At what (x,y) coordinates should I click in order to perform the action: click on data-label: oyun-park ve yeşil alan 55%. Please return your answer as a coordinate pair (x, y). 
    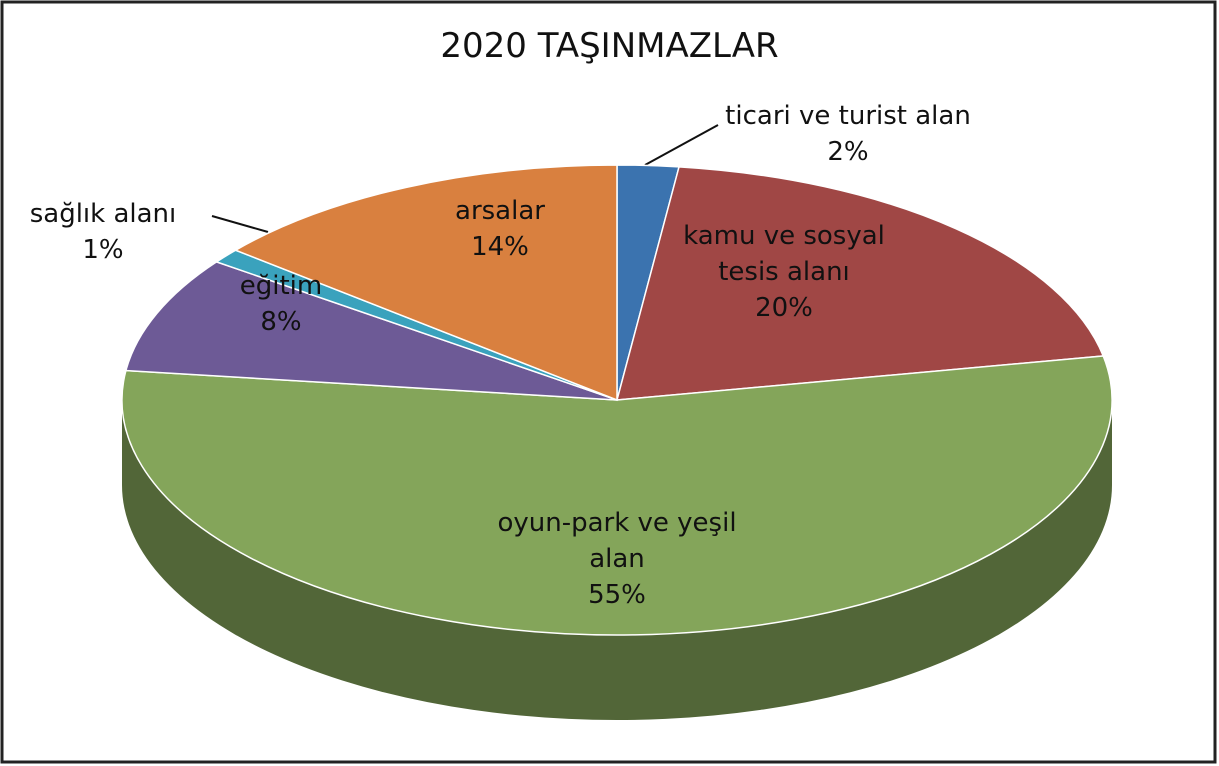
    Looking at the image, I should click on (617, 559).